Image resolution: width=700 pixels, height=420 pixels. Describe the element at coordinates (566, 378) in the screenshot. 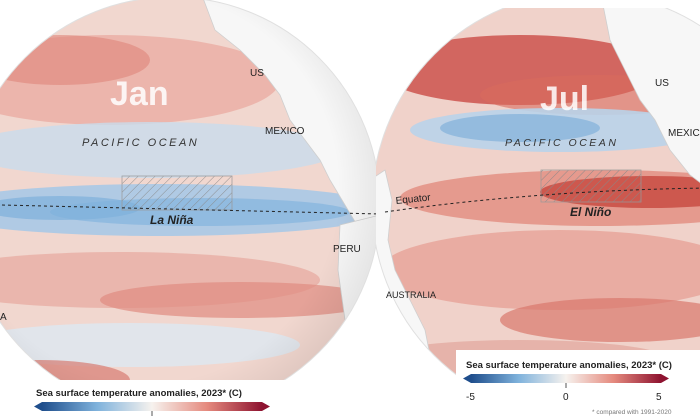

I see `right-legend-bar` at that location.